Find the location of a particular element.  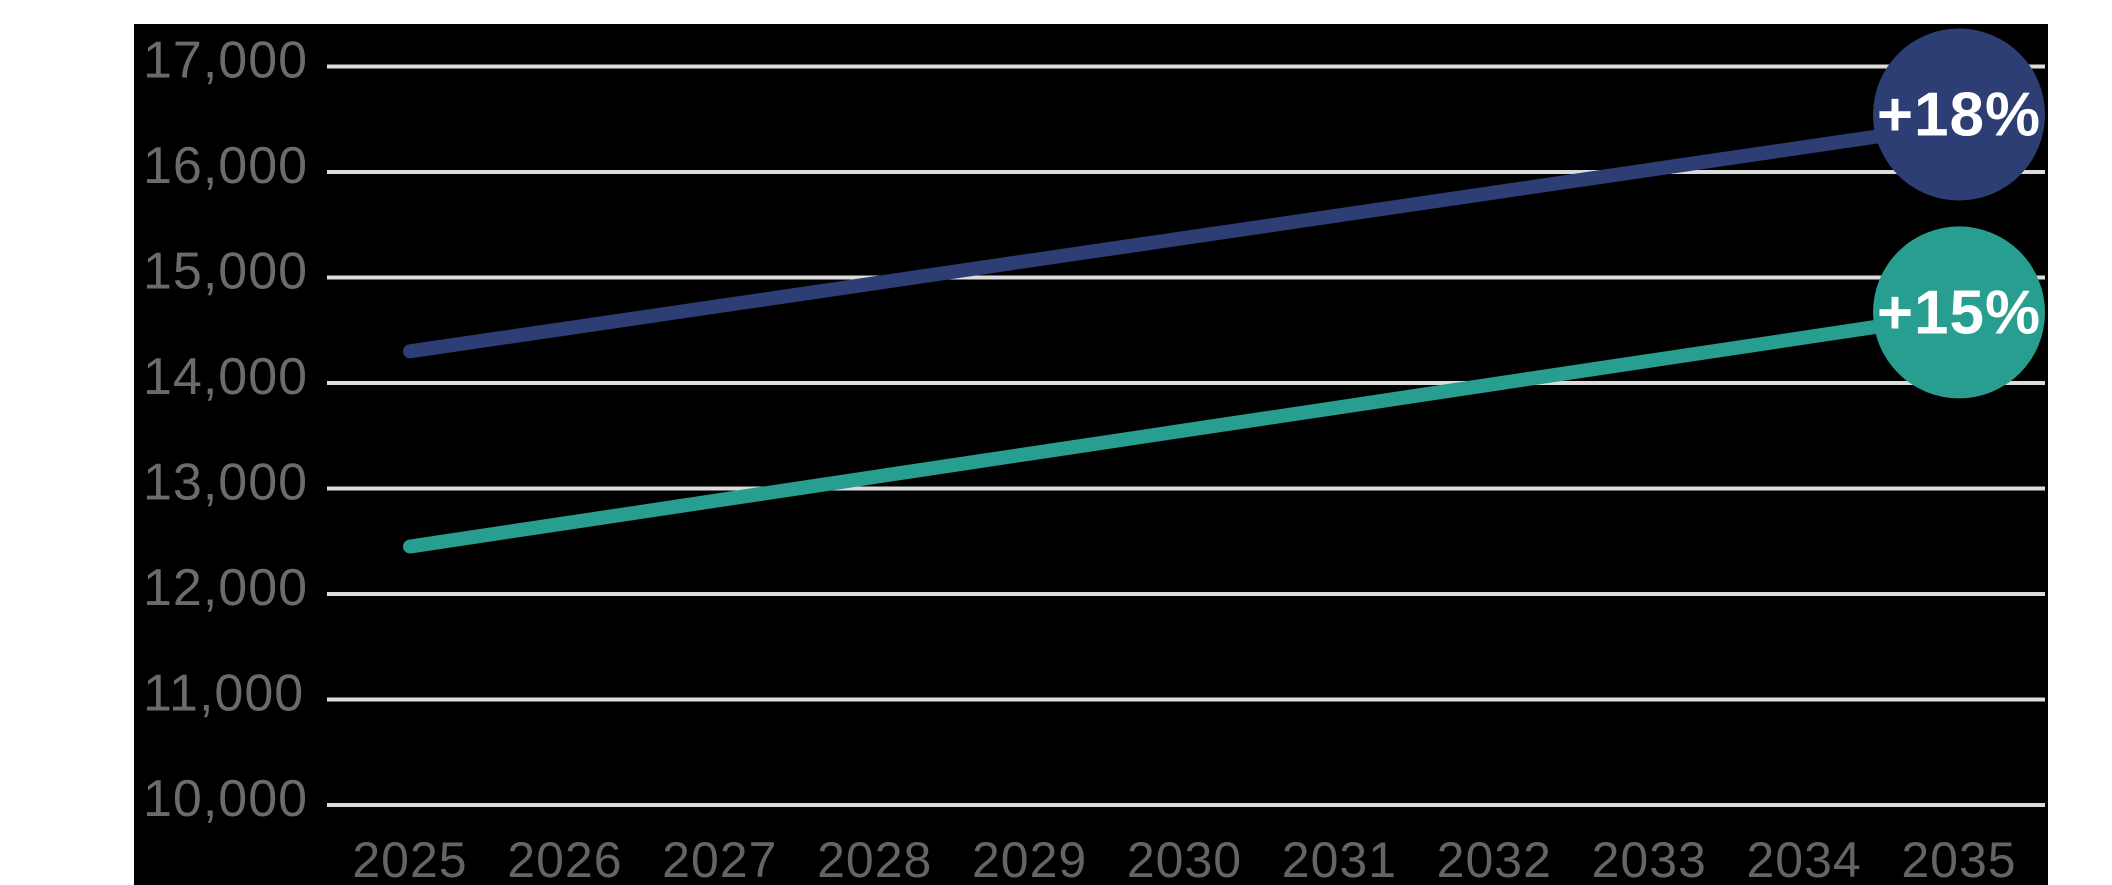

x-tick-label: 2029 is located at coordinates (1029, 858).